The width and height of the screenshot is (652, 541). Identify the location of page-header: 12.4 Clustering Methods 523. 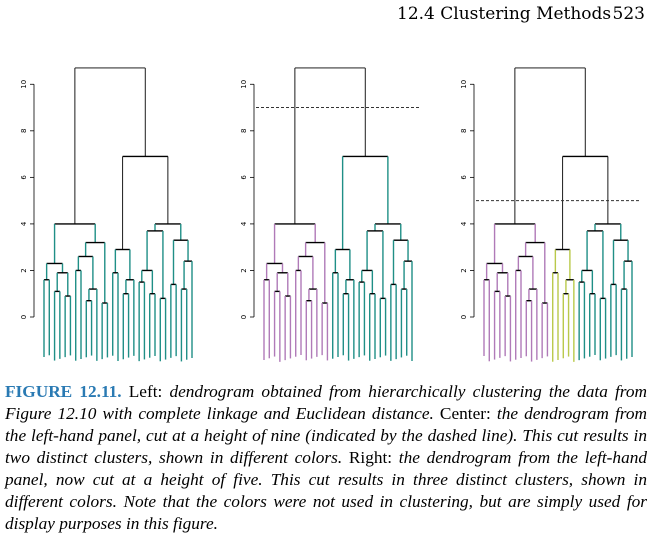
(322, 15).